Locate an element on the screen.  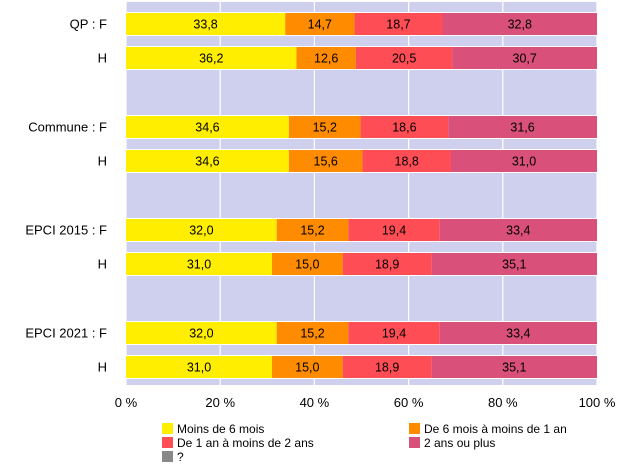
legend-item: Moins de 6 mois is located at coordinates (213, 429).